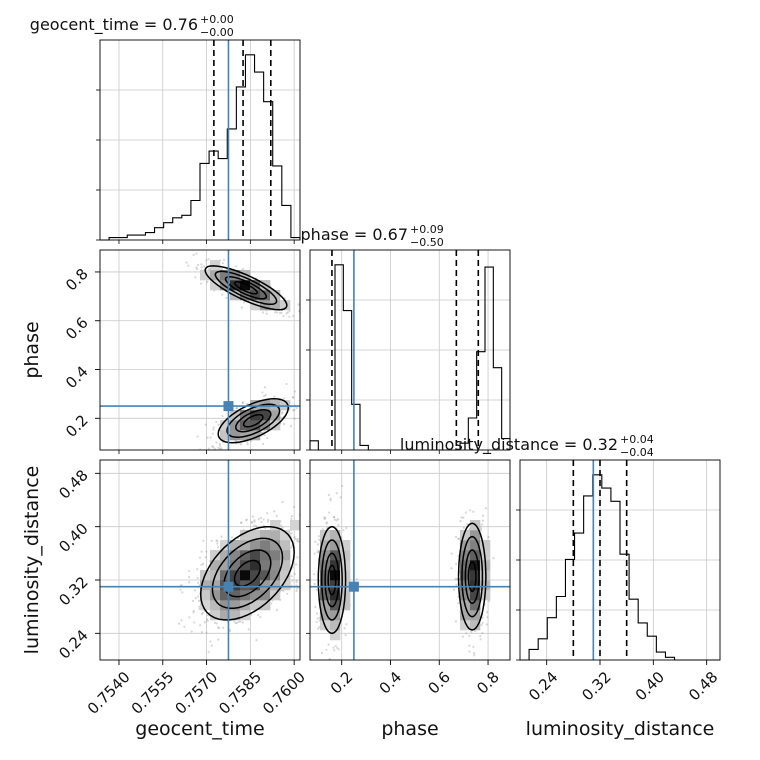 This screenshot has height=760, width=760. Describe the element at coordinates (637, 439) in the screenshot. I see `panel-title-sup: +0.04` at that location.